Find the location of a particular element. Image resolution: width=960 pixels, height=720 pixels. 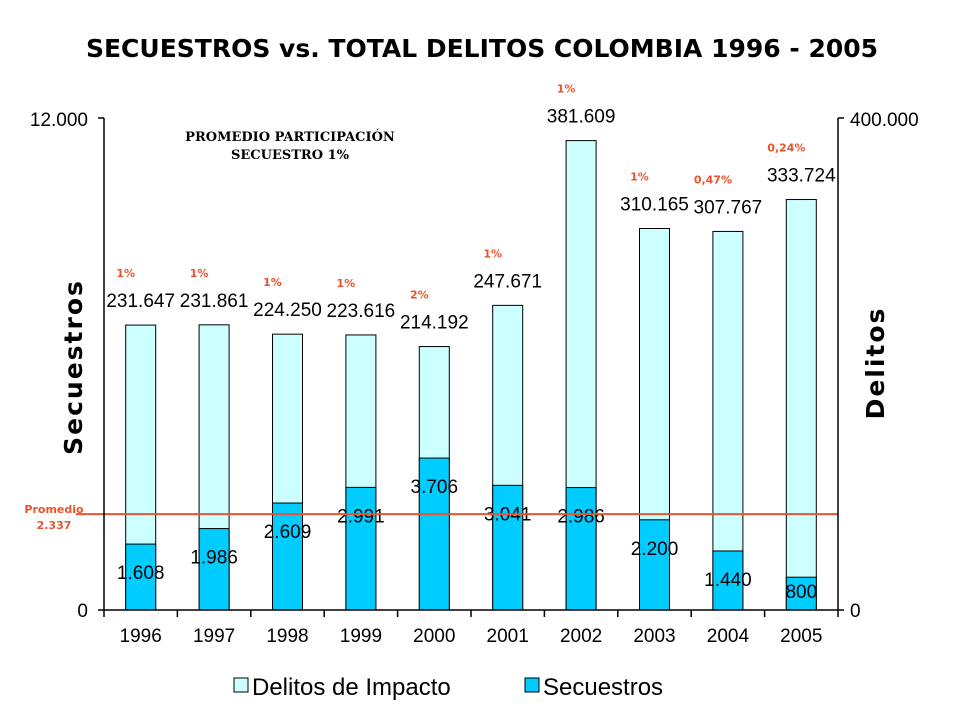

bar-secuestros-1999 is located at coordinates (361, 548).